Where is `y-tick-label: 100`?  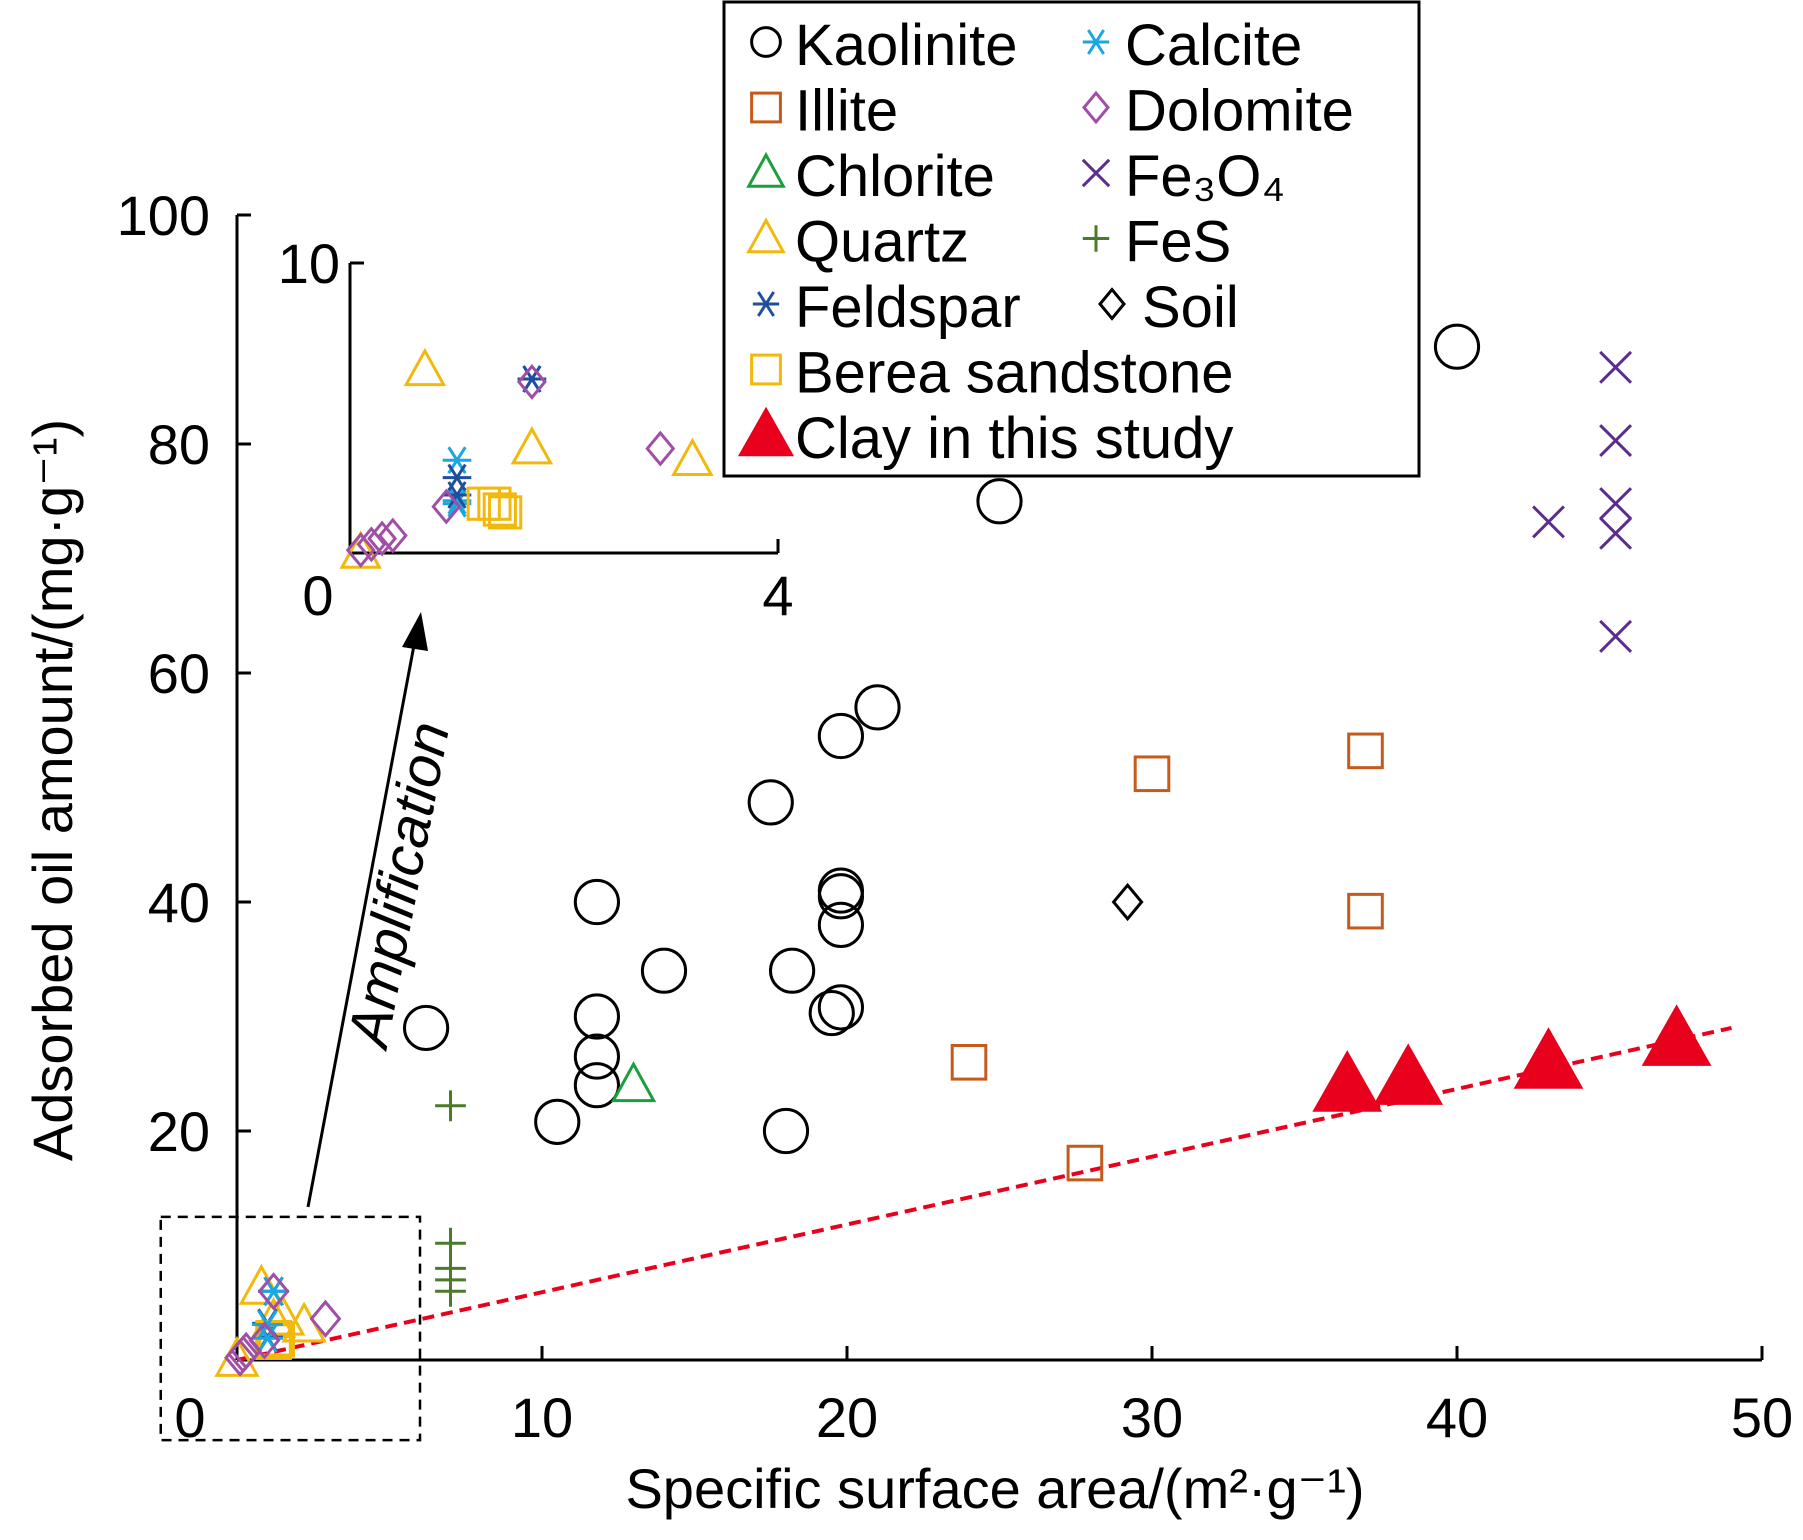 y-tick-label: 100 is located at coordinates (163, 215).